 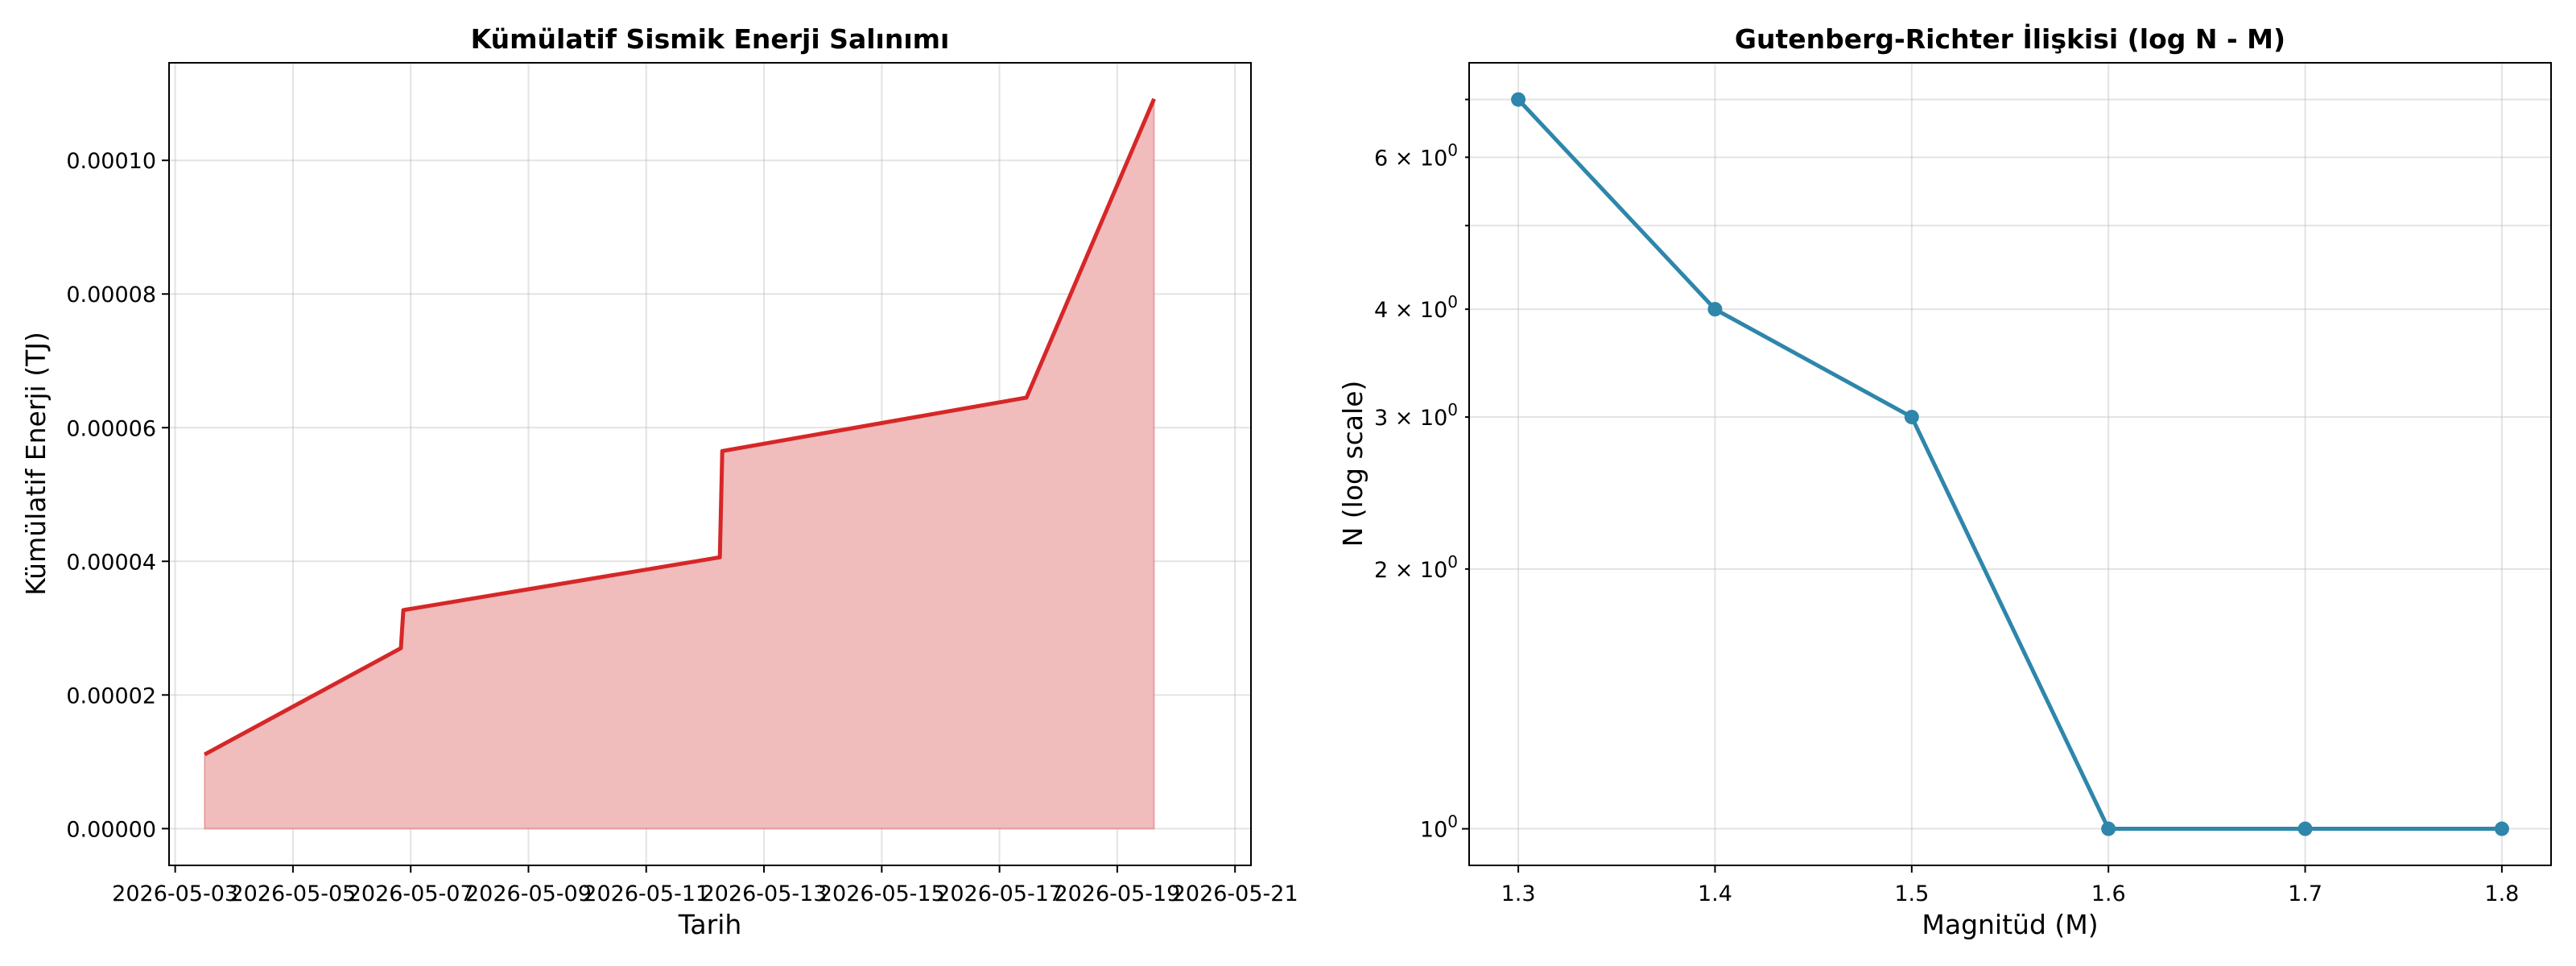 I want to click on left-x-tick-label: 2026-05-05, so click(x=292, y=893).